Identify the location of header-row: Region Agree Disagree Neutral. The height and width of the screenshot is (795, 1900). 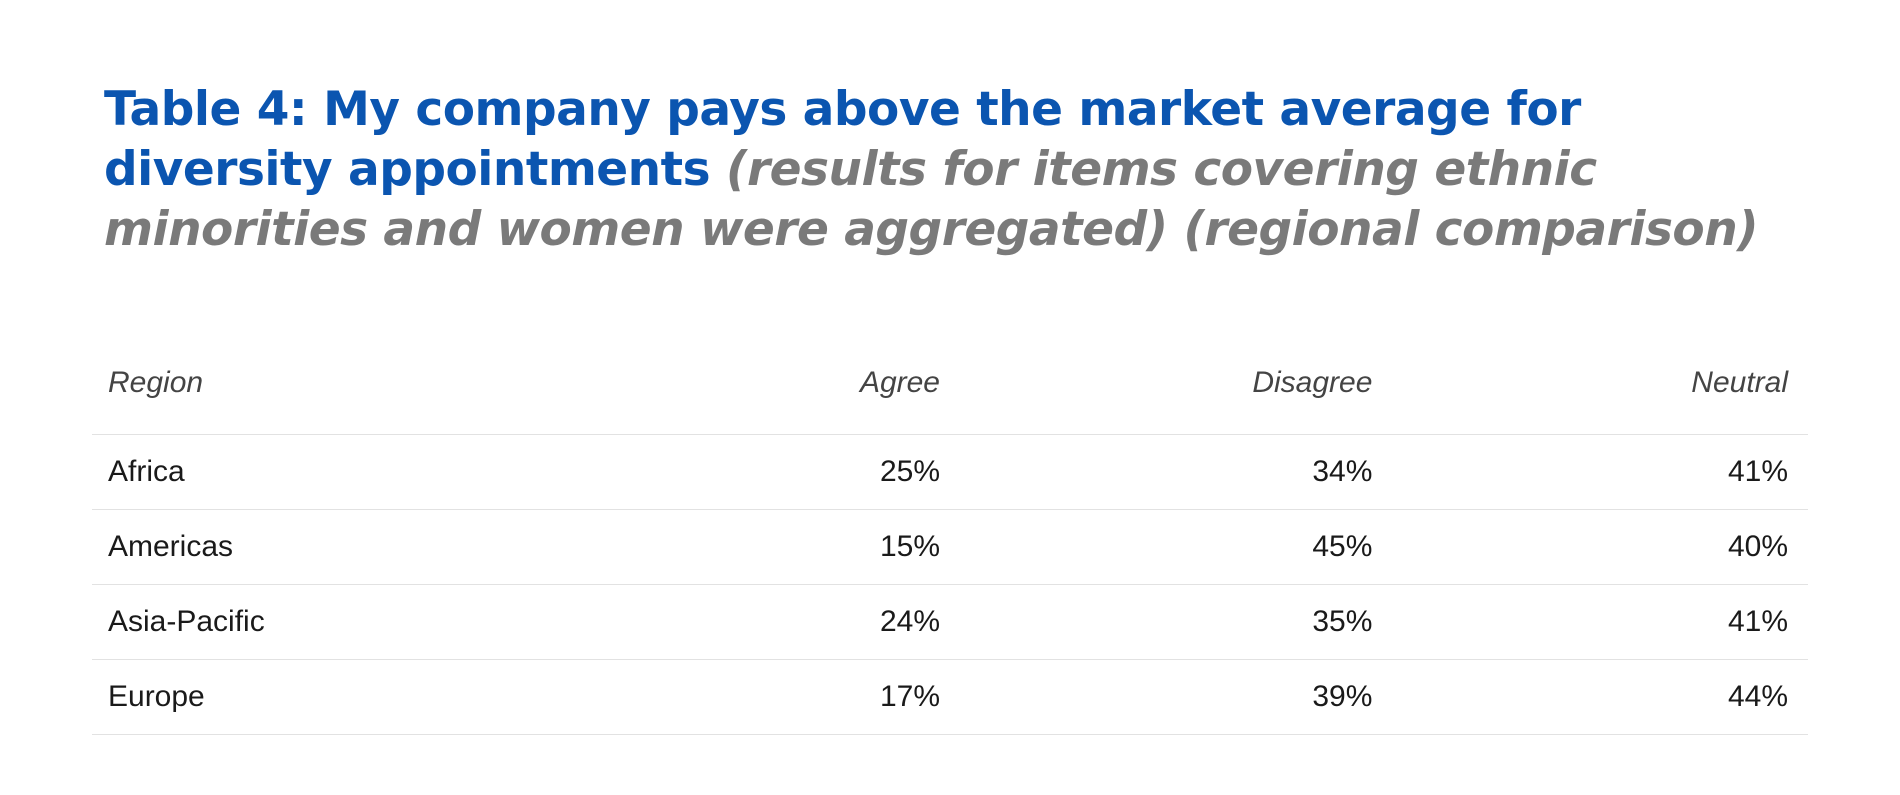
(950, 387).